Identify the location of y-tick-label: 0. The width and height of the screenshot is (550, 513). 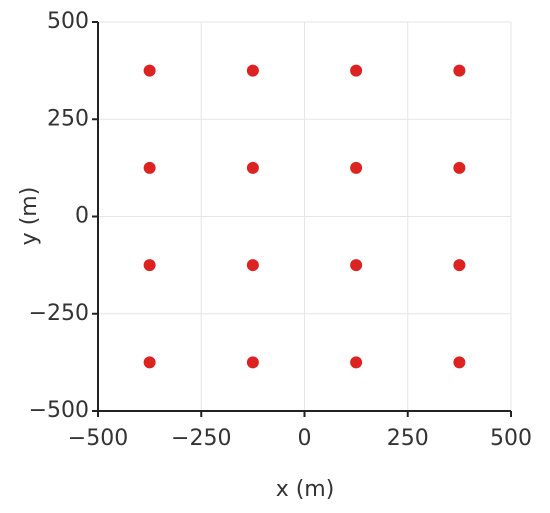
(82, 216).